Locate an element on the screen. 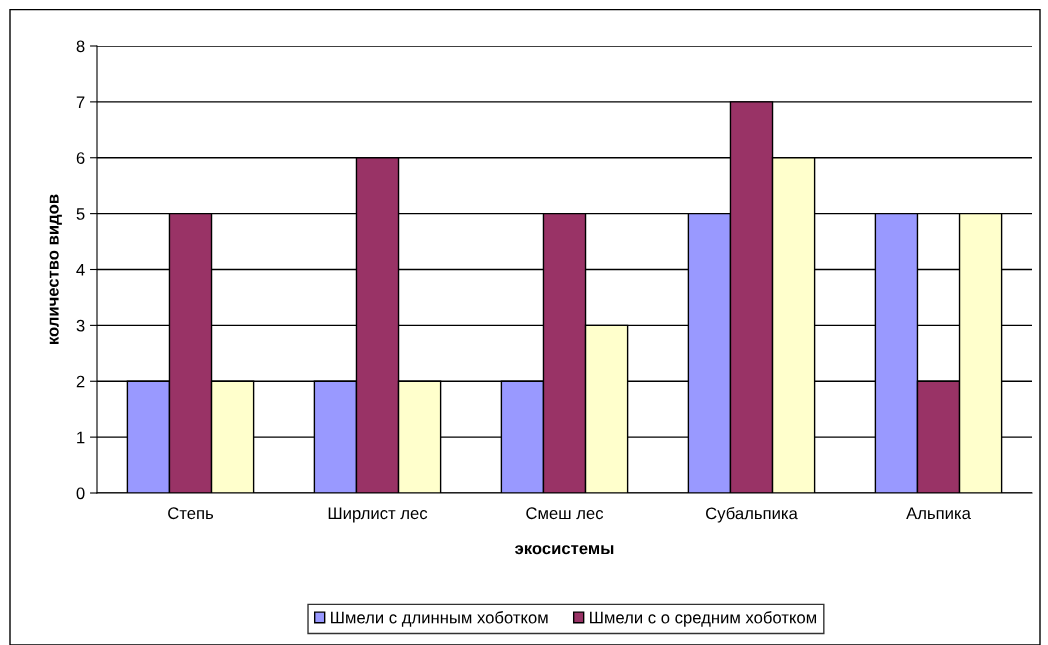  y-tick-label: 3 is located at coordinates (80, 325).